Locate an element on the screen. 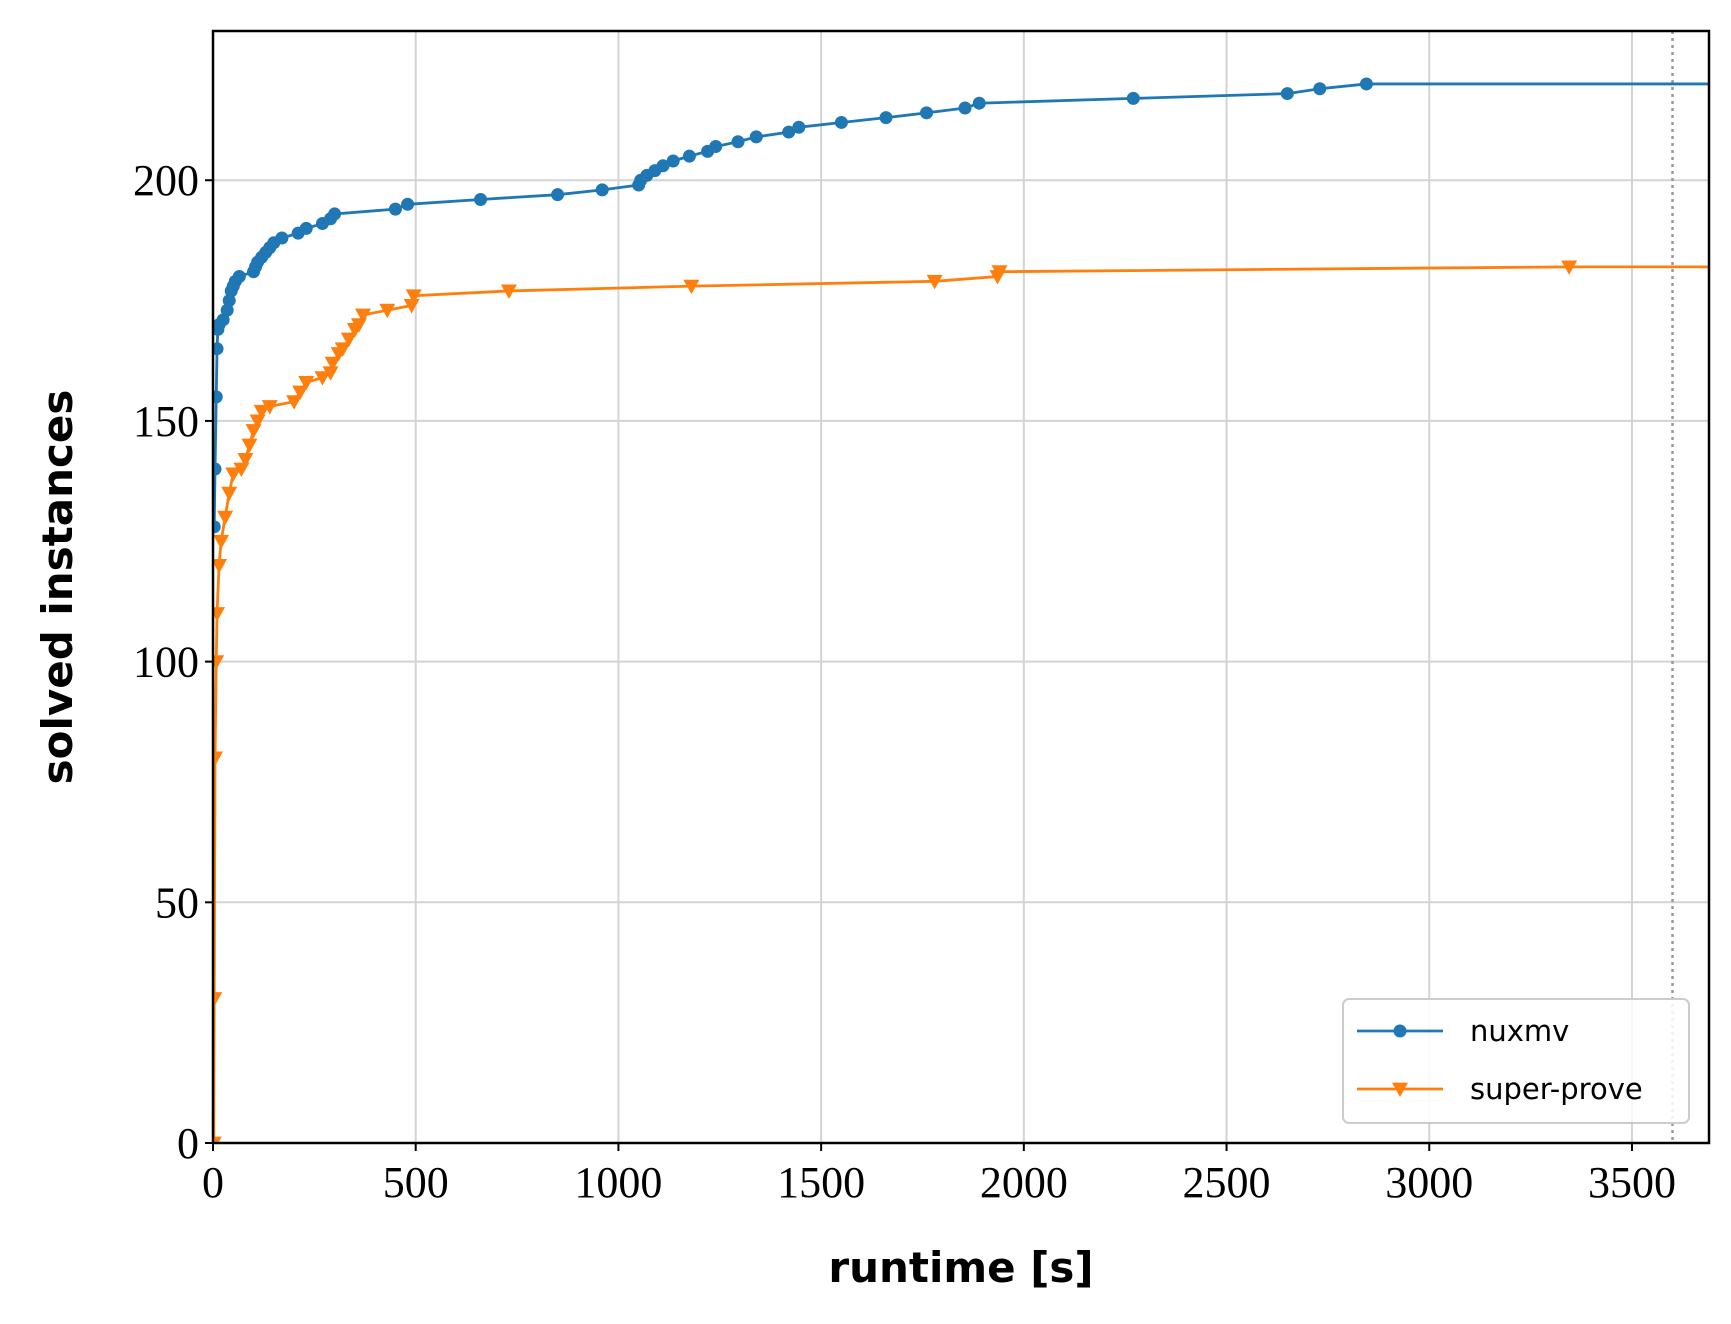 Image resolution: width=1731 pixels, height=1324 pixels. y-axis-label: solved instances is located at coordinates (57, 587).